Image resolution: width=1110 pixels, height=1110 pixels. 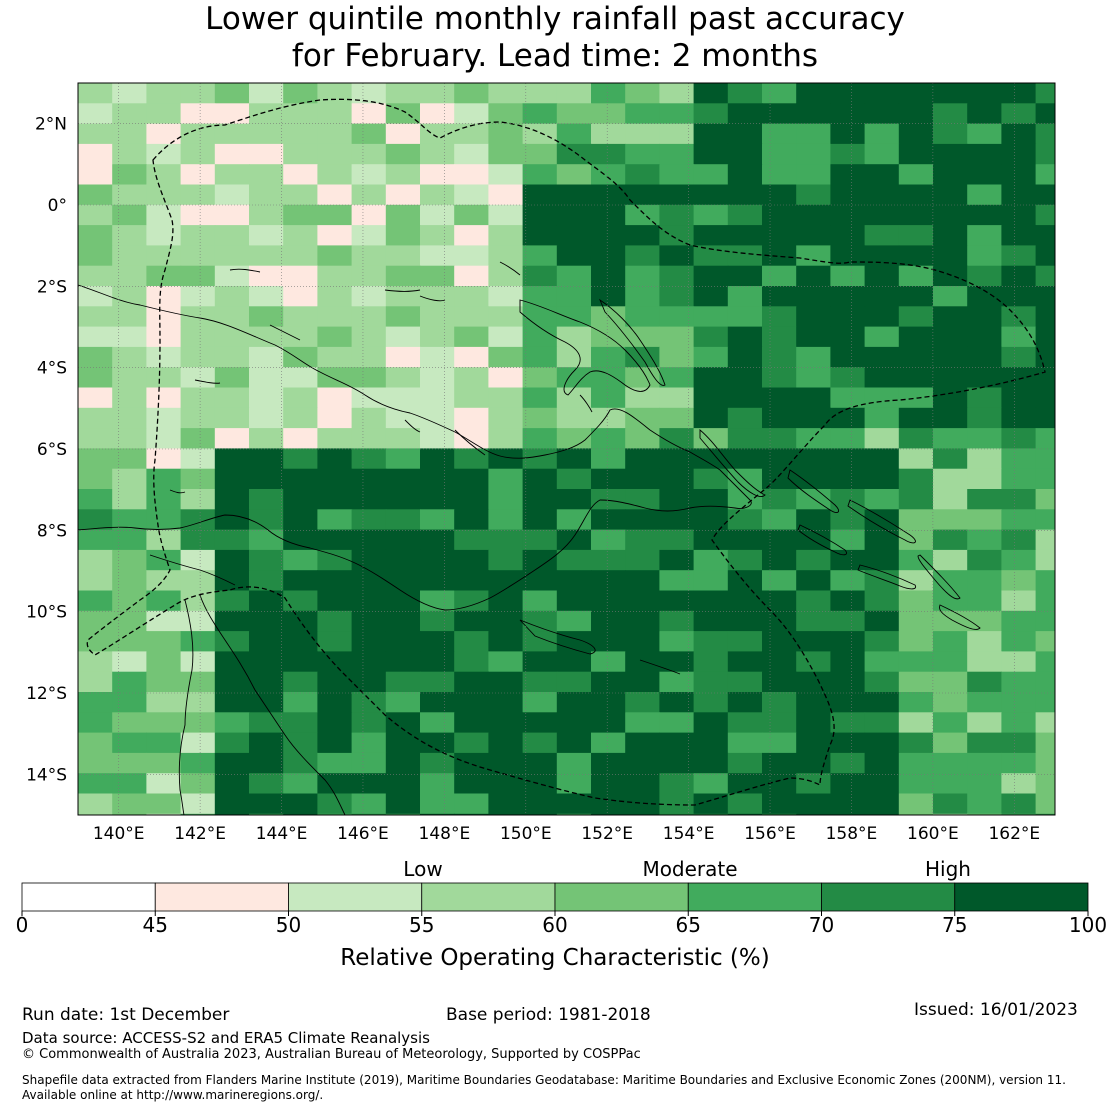 What do you see at coordinates (1014, 834) in the screenshot?
I see `lon-label: 162°E` at bounding box center [1014, 834].